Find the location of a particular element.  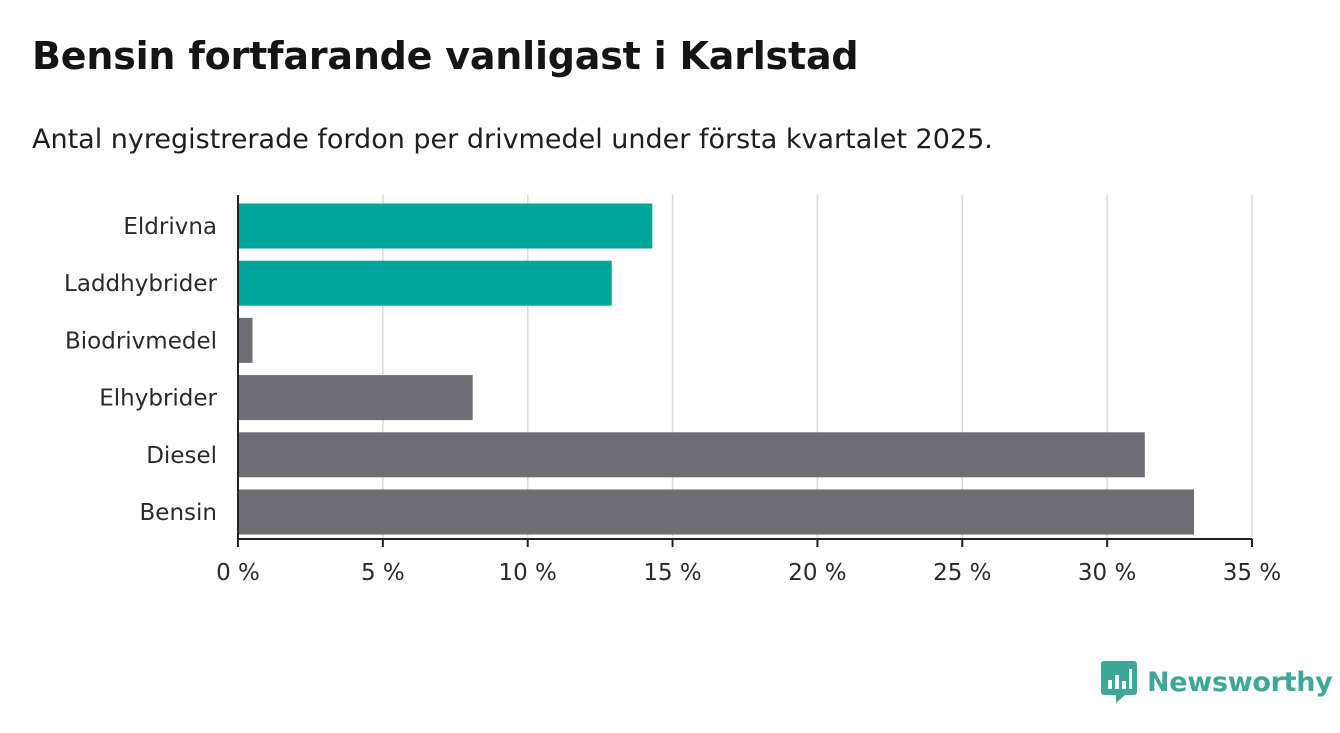

bar-biodrivmedel is located at coordinates (245, 340).